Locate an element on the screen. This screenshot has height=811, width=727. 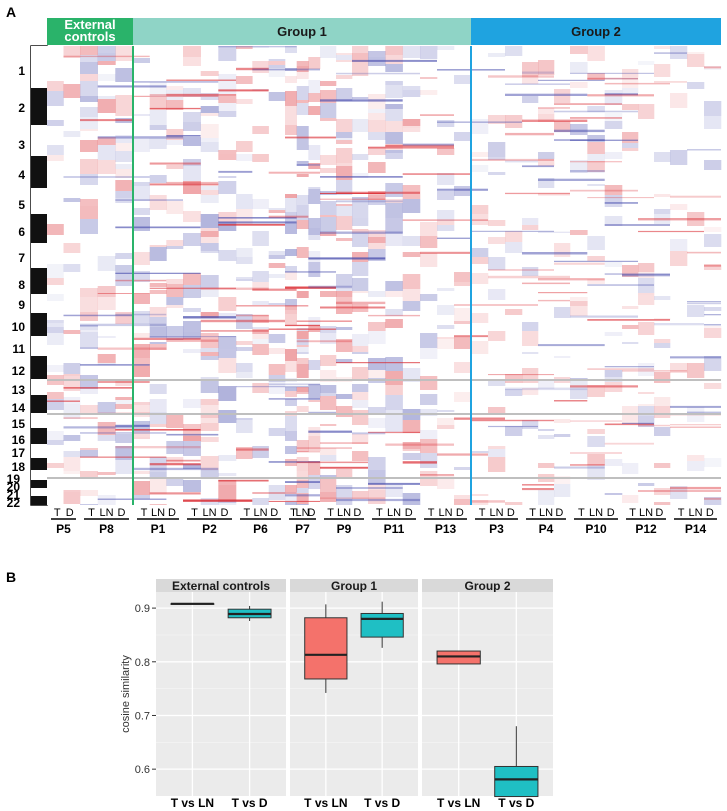
sample-label: LN is located at coordinates (260, 513).